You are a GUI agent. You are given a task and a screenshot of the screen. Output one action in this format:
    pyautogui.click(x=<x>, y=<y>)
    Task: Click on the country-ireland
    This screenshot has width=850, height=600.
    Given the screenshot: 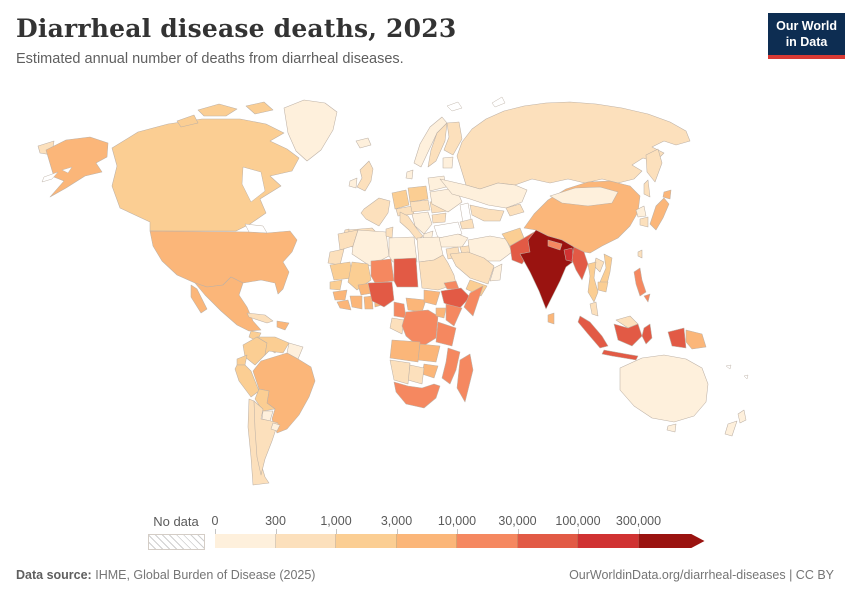 What is the action you would take?
    pyautogui.click(x=353, y=183)
    